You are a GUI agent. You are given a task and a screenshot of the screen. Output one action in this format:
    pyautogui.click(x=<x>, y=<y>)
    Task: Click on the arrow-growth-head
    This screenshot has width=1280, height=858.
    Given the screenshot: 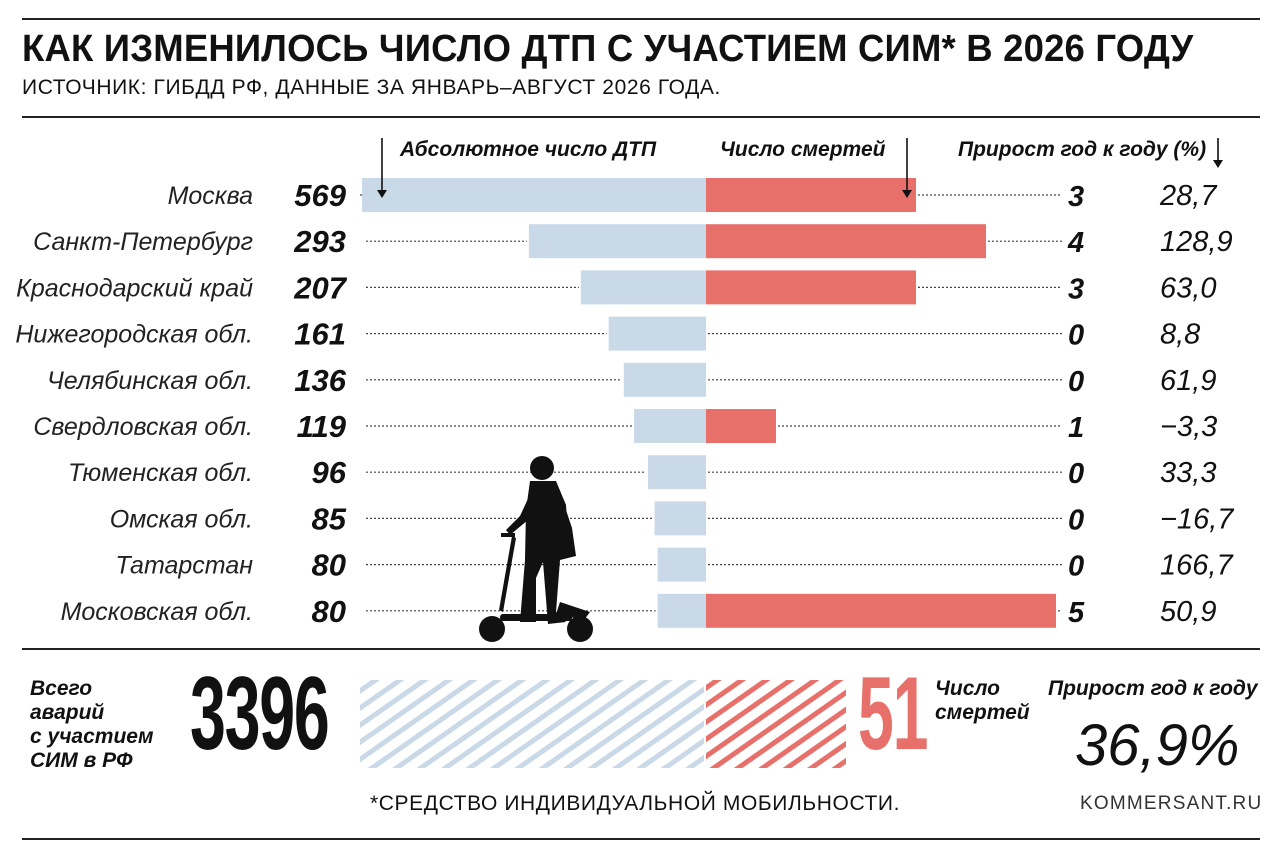 What is the action you would take?
    pyautogui.click(x=1218, y=164)
    